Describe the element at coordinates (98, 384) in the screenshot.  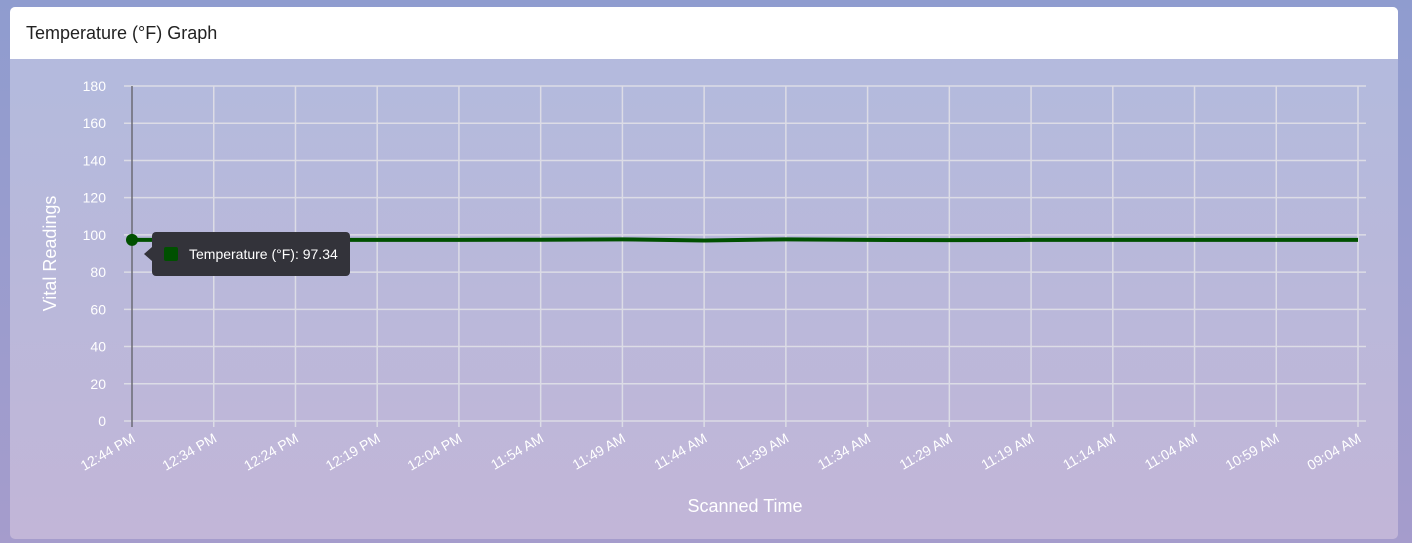
I see `y-tick-label: 20` at that location.